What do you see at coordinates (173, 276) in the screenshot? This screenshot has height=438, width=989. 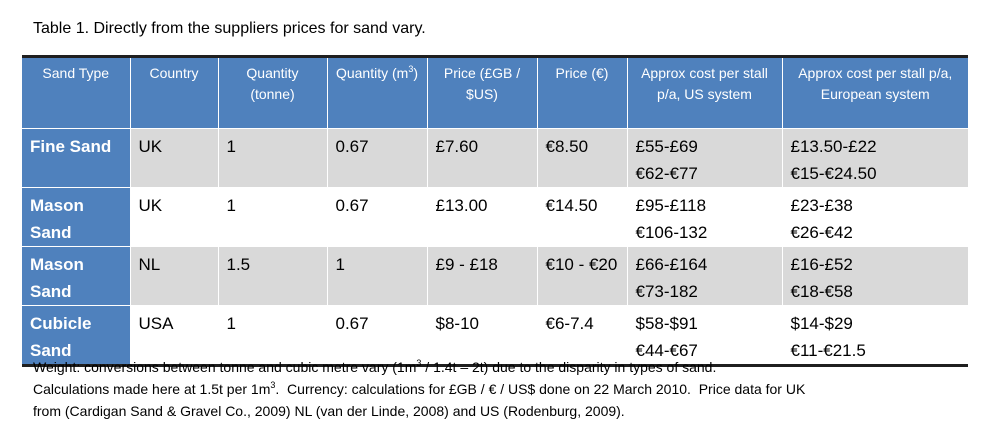 I see `table-cell: NL` at bounding box center [173, 276].